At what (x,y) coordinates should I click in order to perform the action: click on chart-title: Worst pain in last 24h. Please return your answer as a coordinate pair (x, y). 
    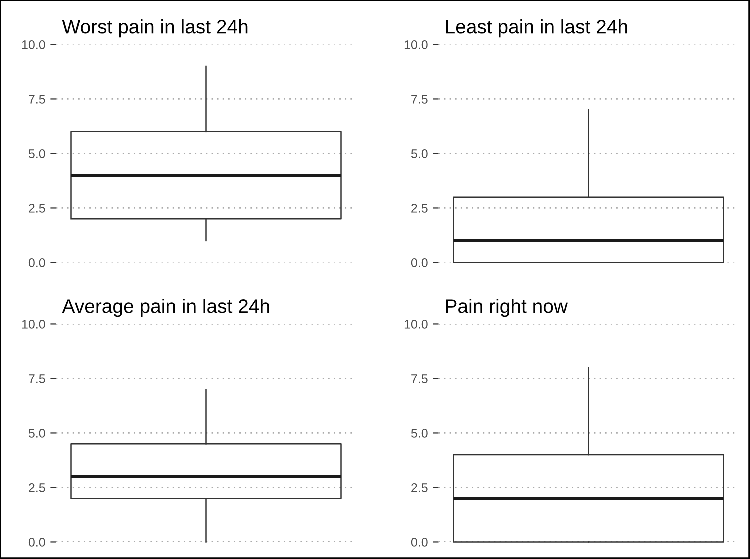
    Looking at the image, I should click on (155, 29).